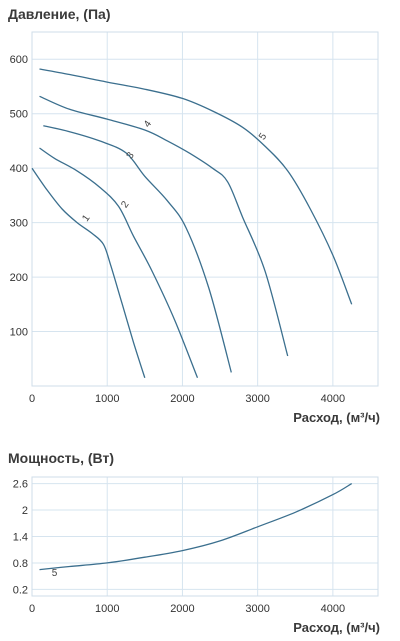 Image resolution: width=400 pixels, height=641 pixels. Describe the element at coordinates (125, 204) in the screenshot. I see `series-label-2: 2` at that location.